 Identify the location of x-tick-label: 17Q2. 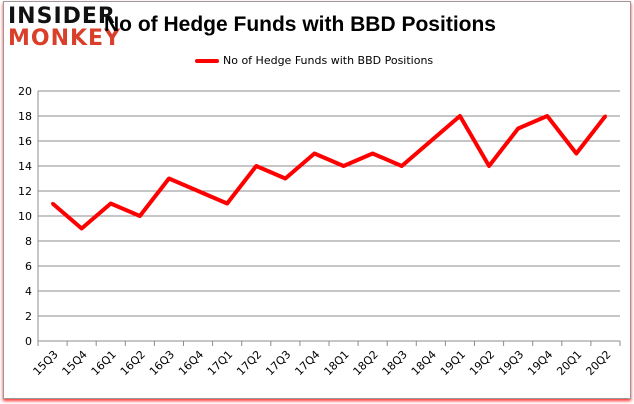
(249, 363).